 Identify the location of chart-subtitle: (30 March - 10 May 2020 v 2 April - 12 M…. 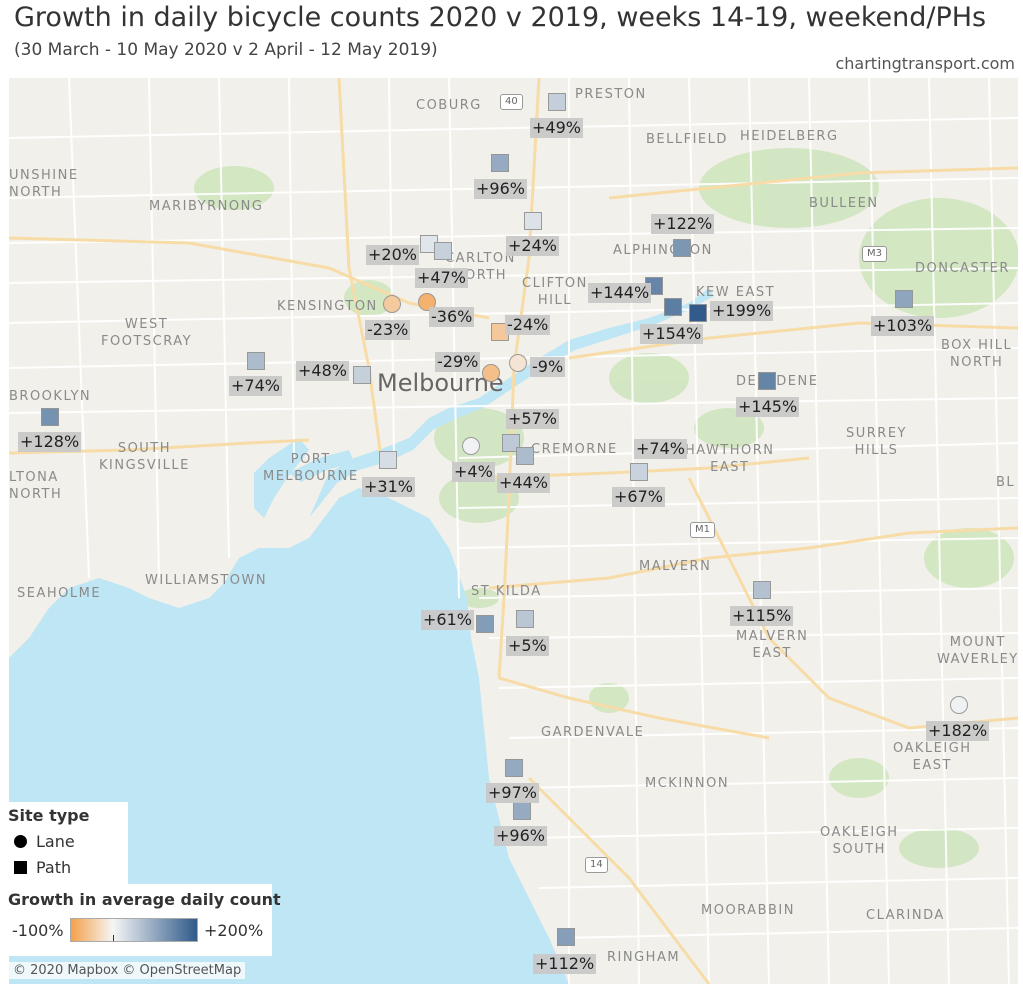
(226, 50).